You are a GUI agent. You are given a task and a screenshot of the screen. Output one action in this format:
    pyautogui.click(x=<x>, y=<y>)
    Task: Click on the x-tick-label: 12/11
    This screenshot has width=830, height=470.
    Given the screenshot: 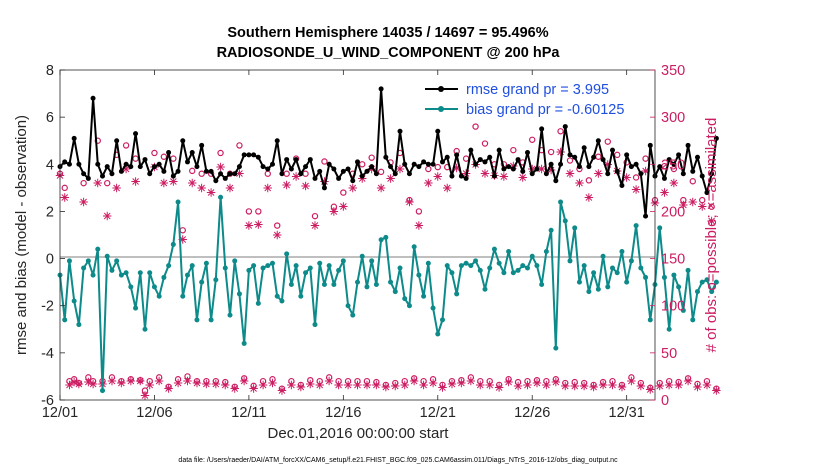 What is the action you would take?
    pyautogui.click(x=248, y=413)
    